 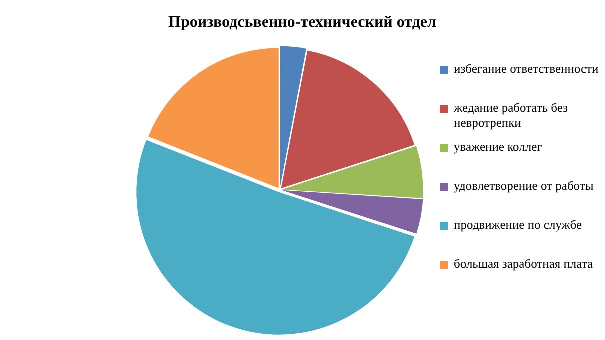 I want to click on chart-title: Производсьвенно-технический отдел, so click(x=303, y=23).